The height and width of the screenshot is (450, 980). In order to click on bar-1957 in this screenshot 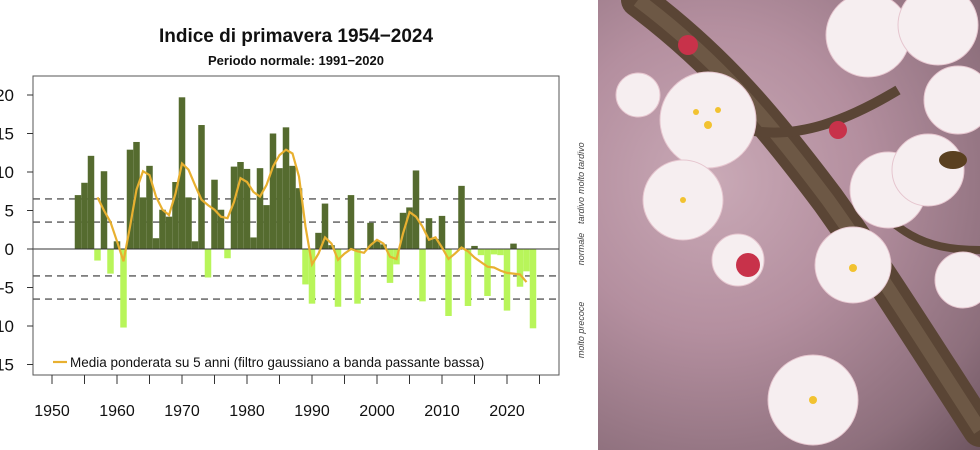, I will do `click(97, 255)`.